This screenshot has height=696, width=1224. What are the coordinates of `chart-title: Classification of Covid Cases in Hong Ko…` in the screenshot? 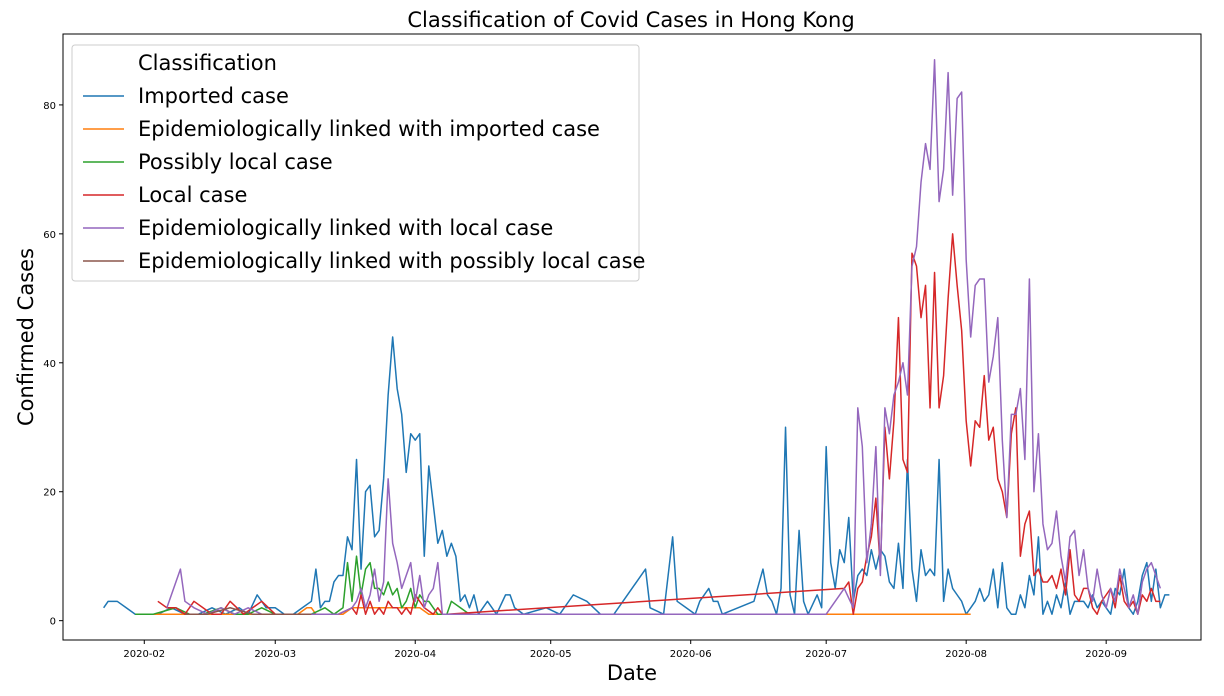 It's located at (630, 20).